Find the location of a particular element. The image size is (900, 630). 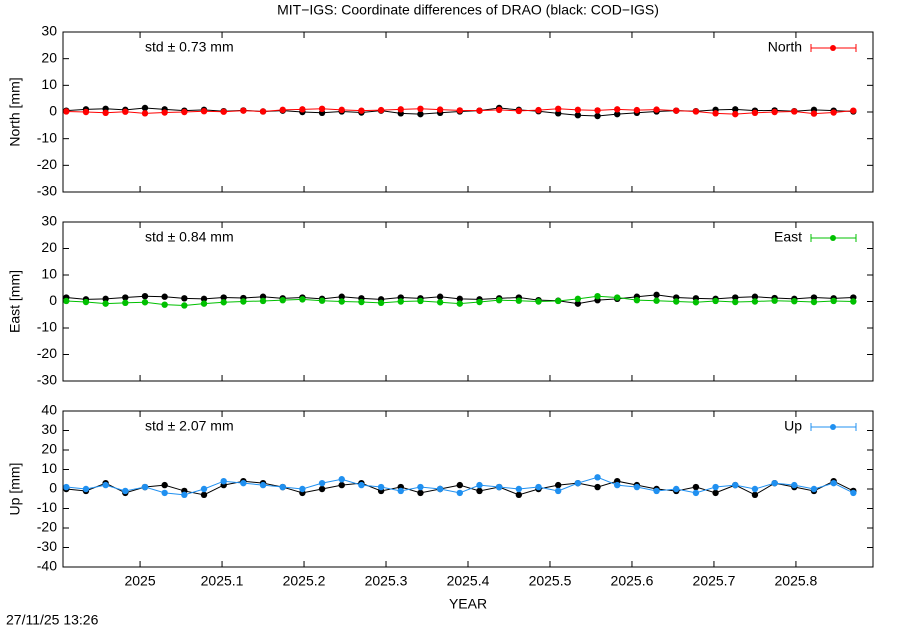

x-tick-label: 2025.6 is located at coordinates (632, 581).